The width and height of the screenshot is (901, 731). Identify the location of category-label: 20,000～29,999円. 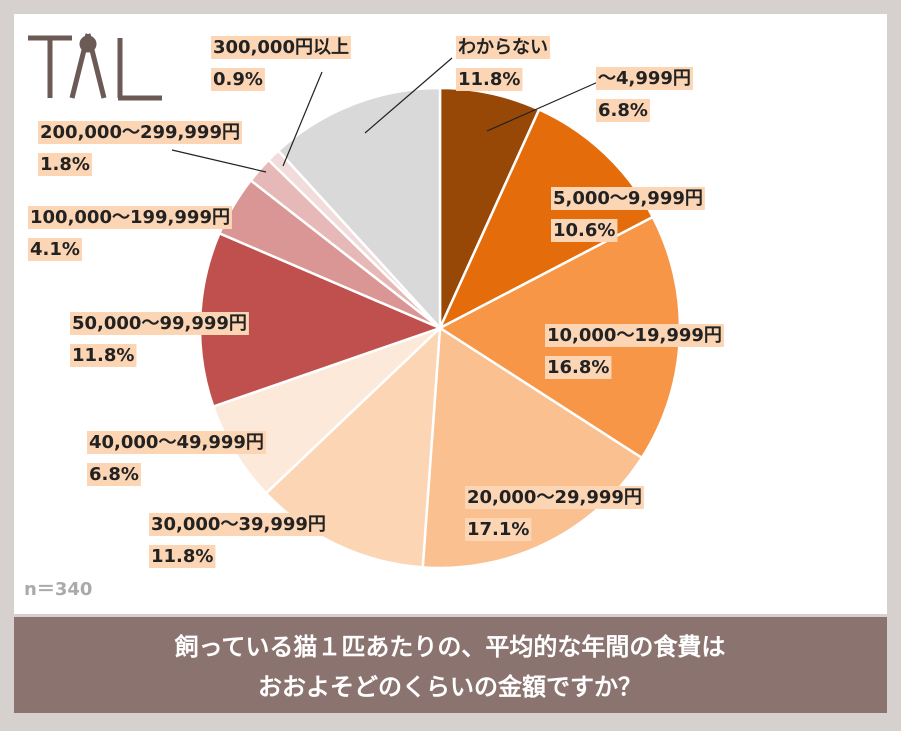
(554, 497).